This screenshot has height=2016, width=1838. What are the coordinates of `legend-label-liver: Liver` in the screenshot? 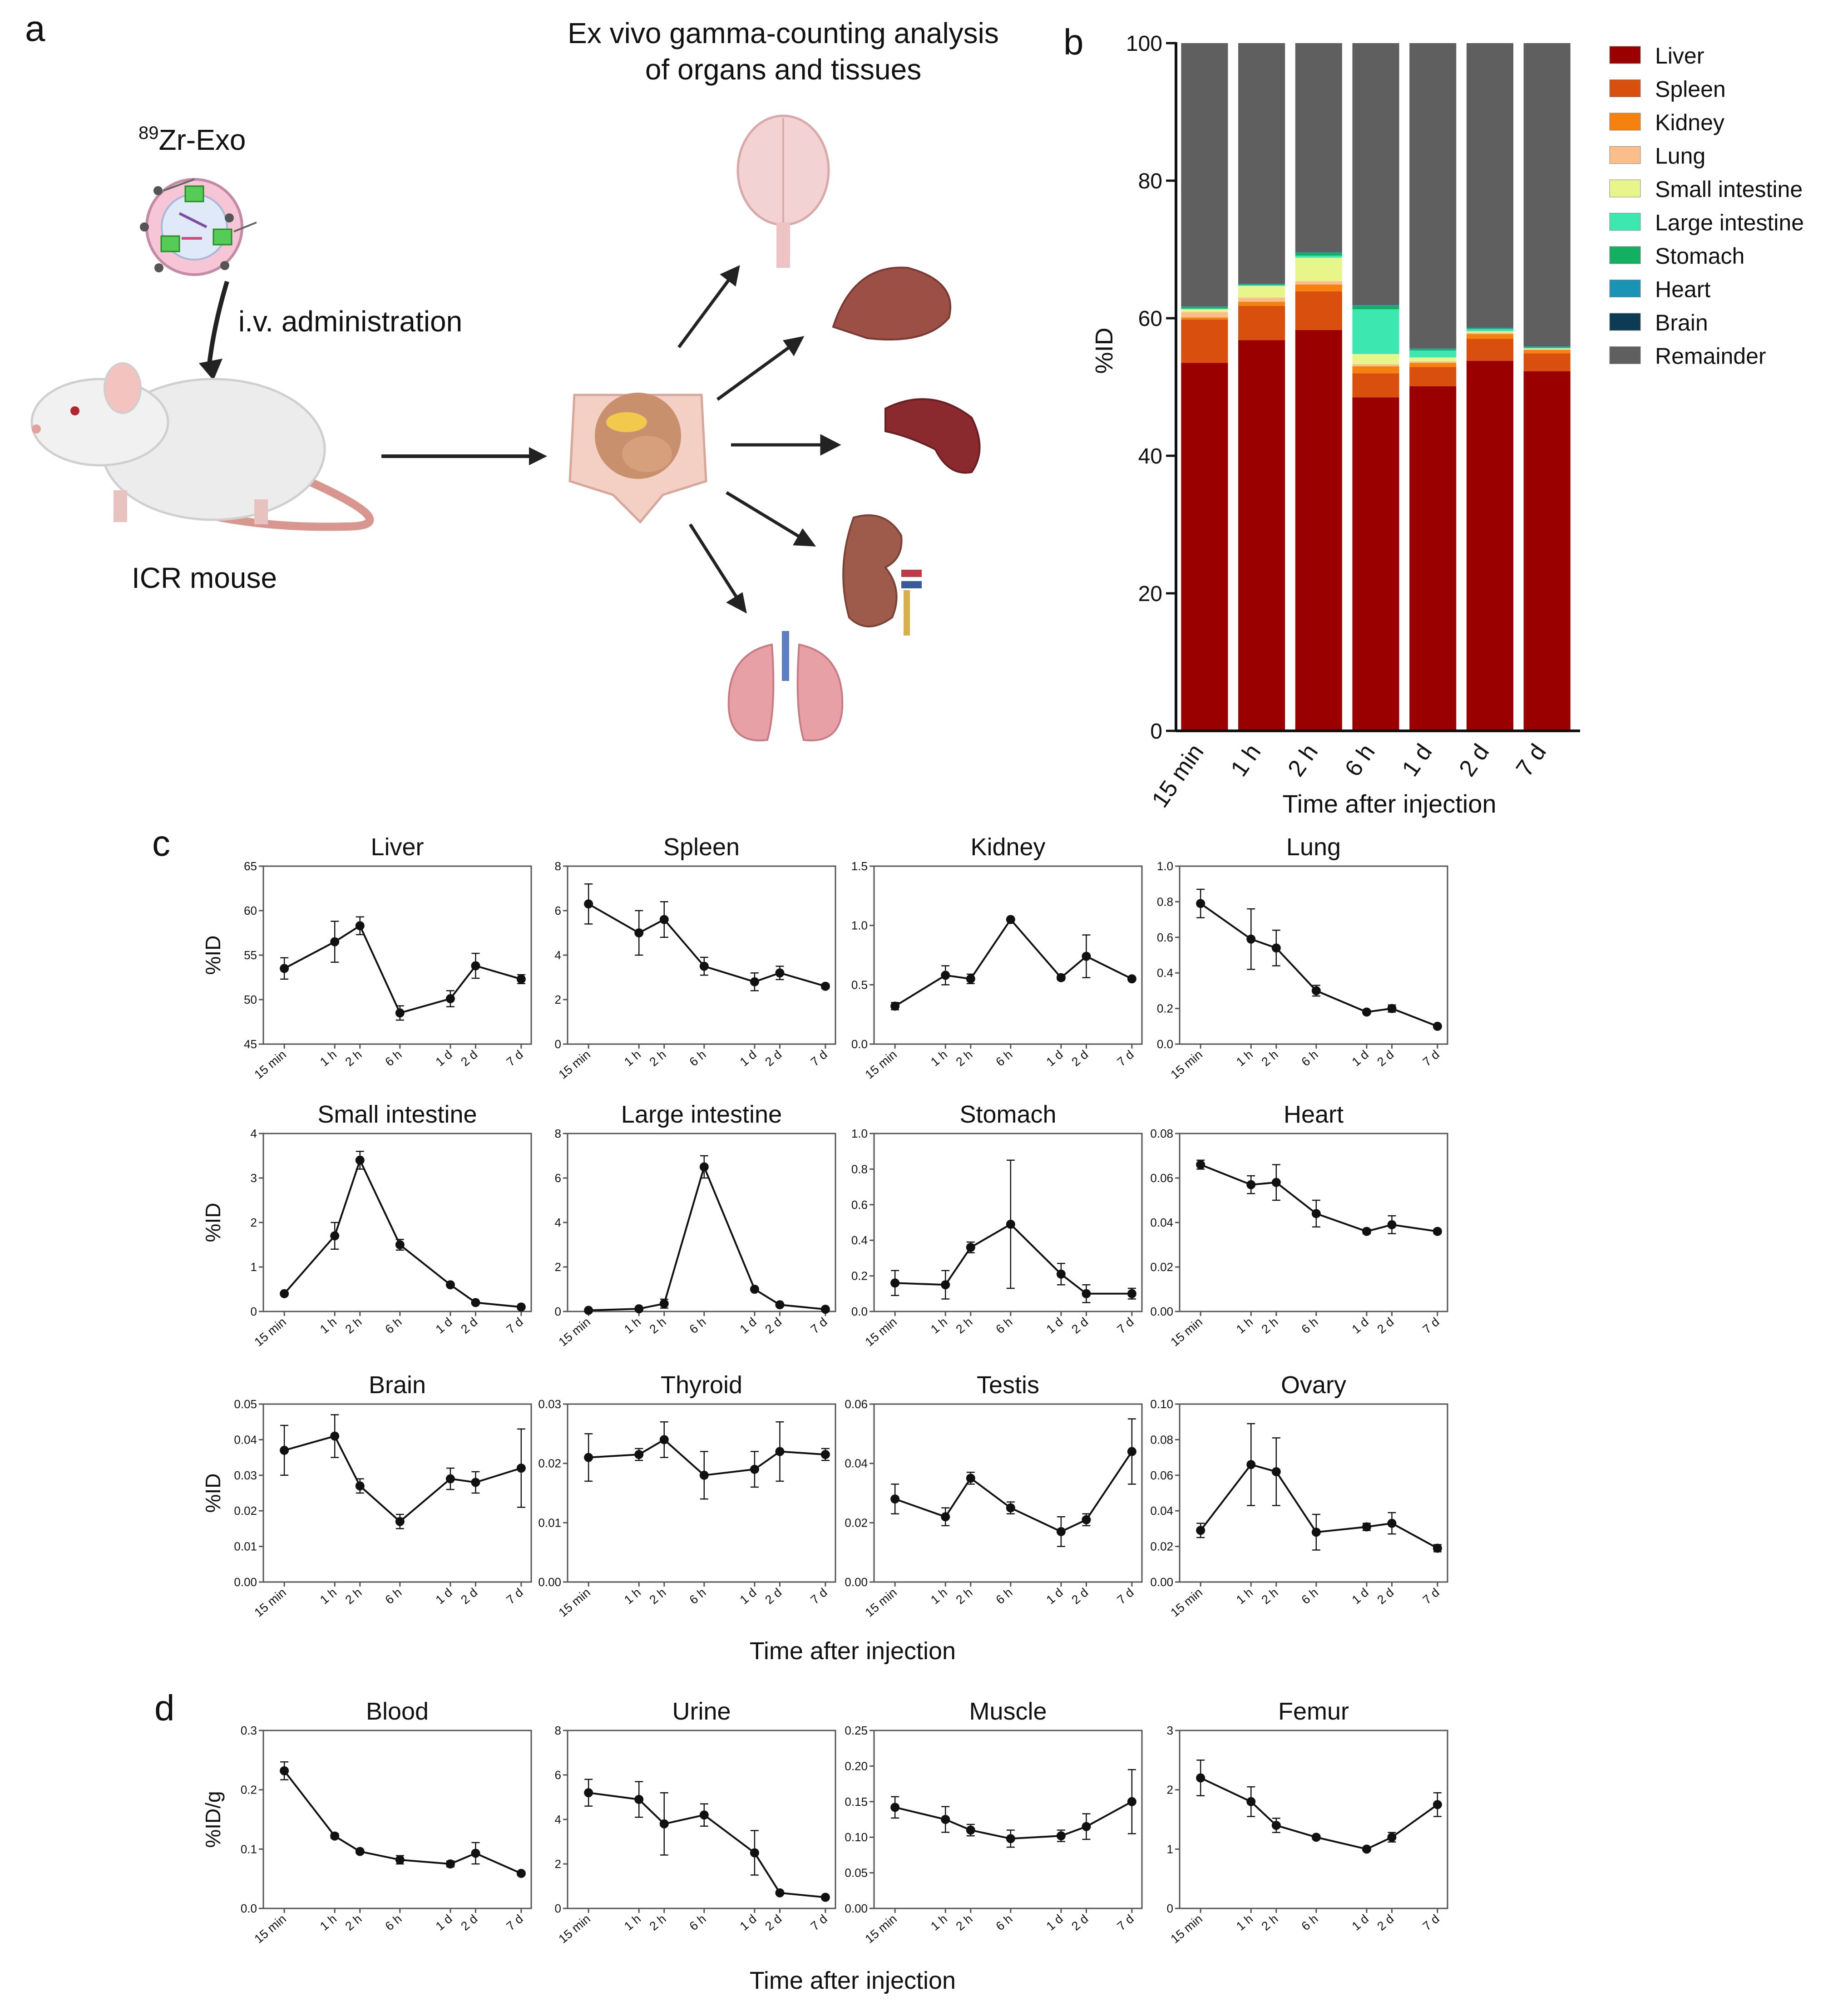 It's located at (1679, 56).